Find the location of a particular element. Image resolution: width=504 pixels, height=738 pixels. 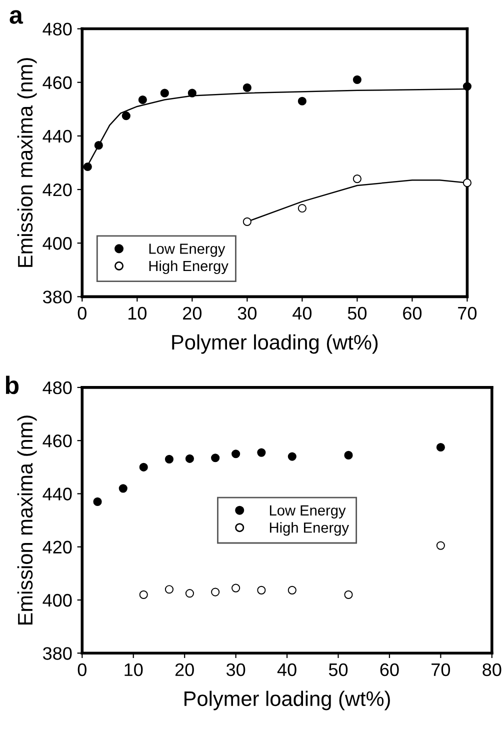

chart-title: a is located at coordinates (17, 17).